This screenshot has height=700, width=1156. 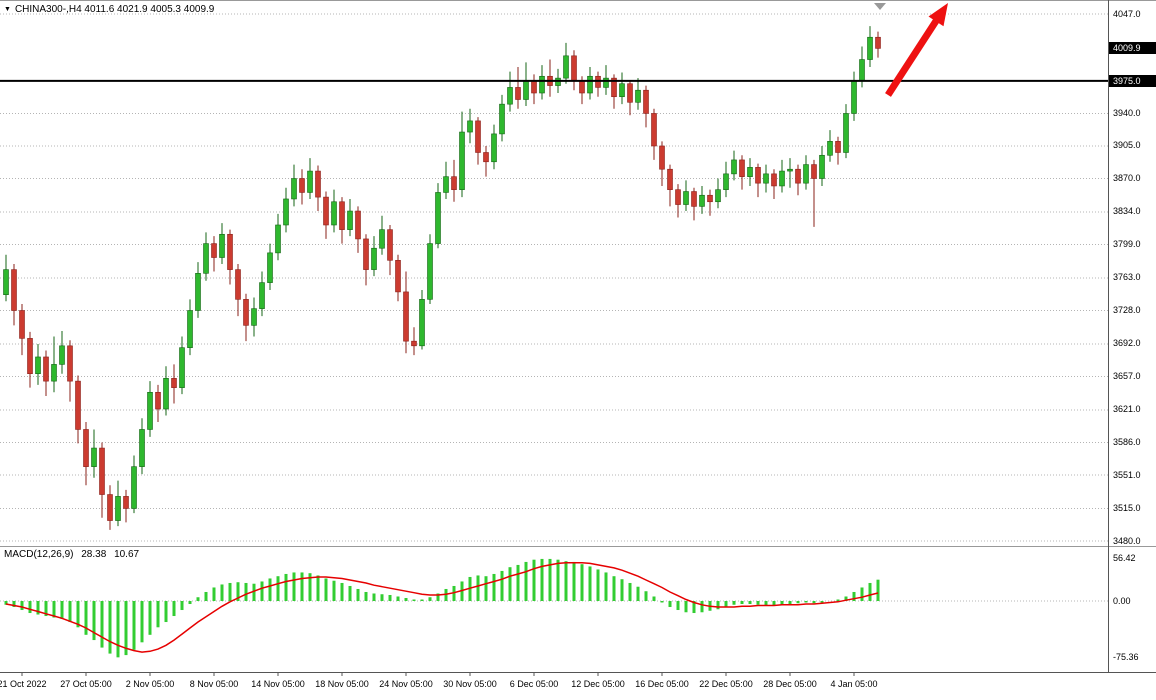 What do you see at coordinates (1127, 343) in the screenshot?
I see `price-tick-label: 3692.0` at bounding box center [1127, 343].